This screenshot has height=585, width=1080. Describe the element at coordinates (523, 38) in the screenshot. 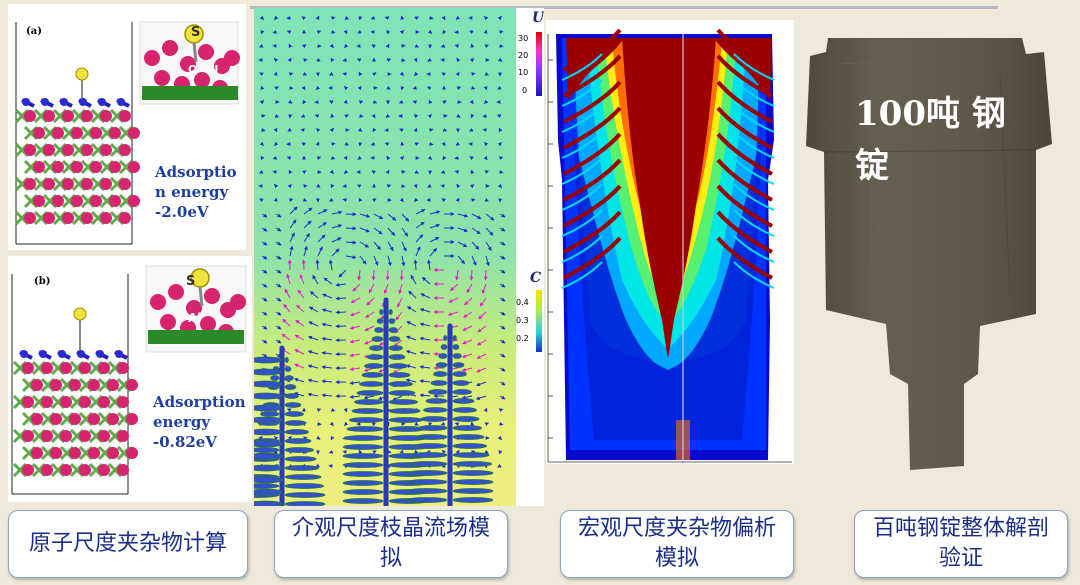

I see `colorbar-u-tick: 30` at that location.